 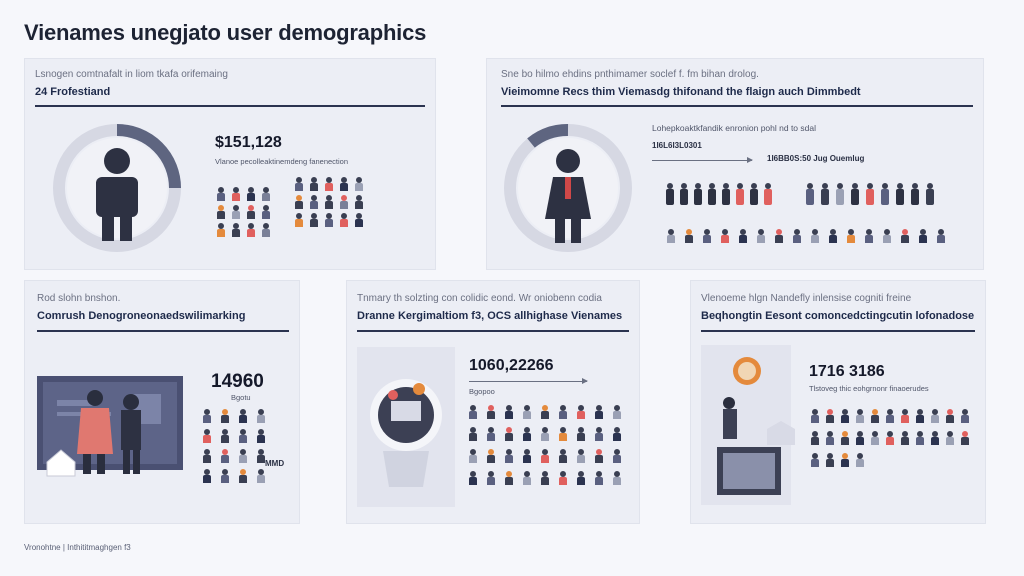 What do you see at coordinates (77, 547) in the screenshot?
I see `footer-source: Vronohtne | Inthititmaghgen f3` at bounding box center [77, 547].